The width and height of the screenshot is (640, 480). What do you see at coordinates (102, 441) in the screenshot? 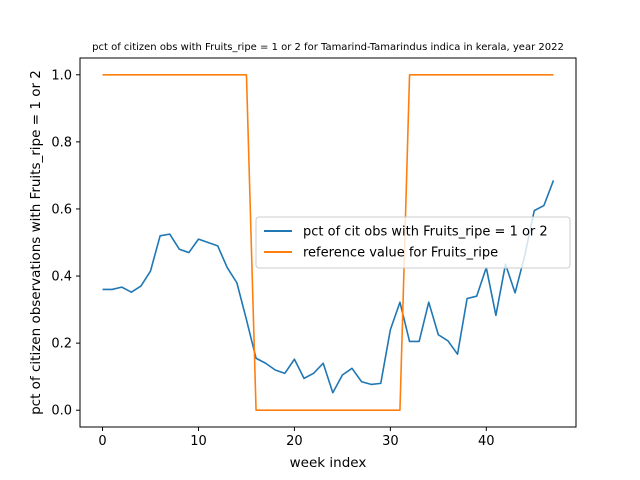
I see `x-tick-label-0: 0` at bounding box center [102, 441].